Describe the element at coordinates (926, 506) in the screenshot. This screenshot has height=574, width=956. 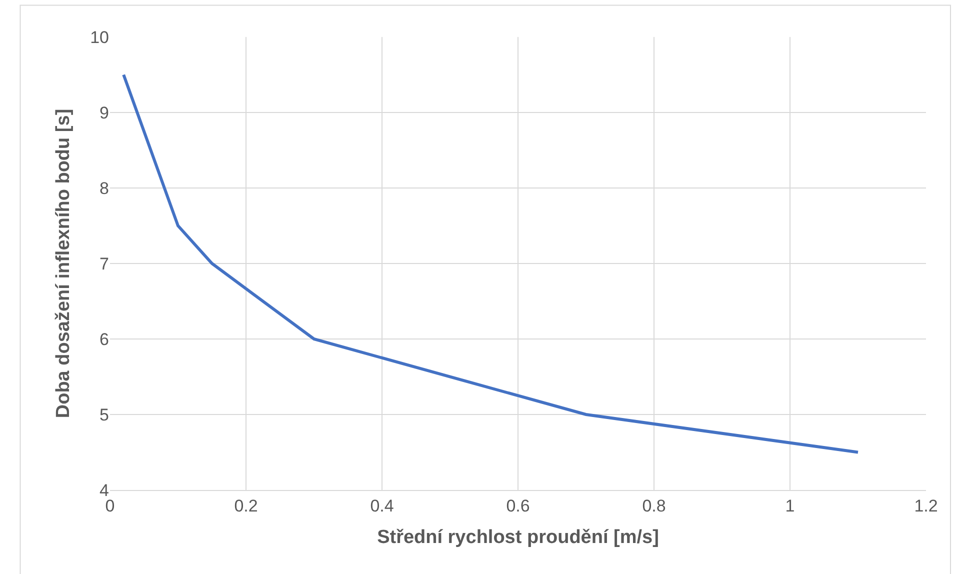
I see `x-tick-label: 1.2` at that location.